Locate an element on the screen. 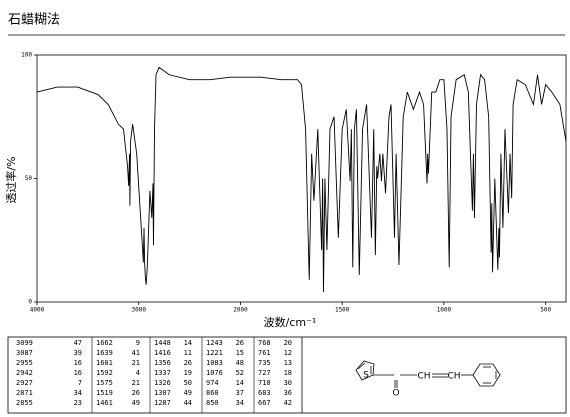 This screenshot has width=570, height=417. x-tick-label: 2000 is located at coordinates (240, 310).